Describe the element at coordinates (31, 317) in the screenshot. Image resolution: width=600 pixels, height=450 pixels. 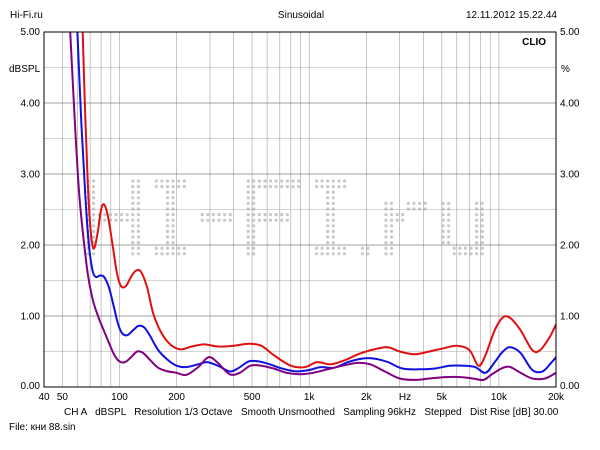
I see `y-tick-label-left: 1.00` at that location.